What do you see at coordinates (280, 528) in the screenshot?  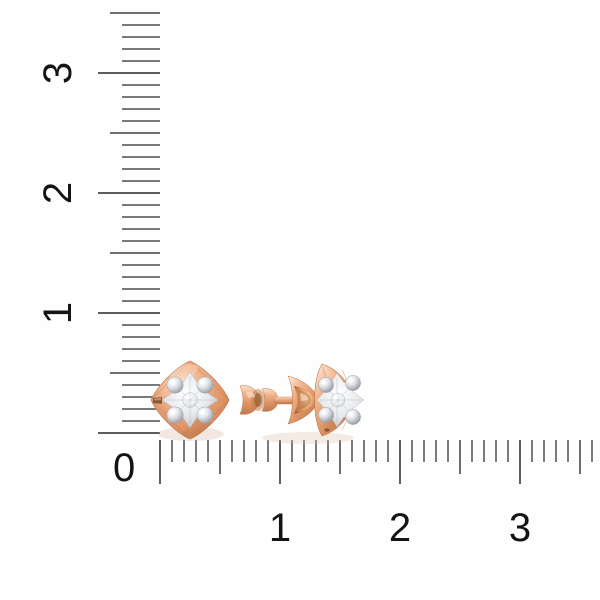 I see `horizontal-label-1: 1` at bounding box center [280, 528].